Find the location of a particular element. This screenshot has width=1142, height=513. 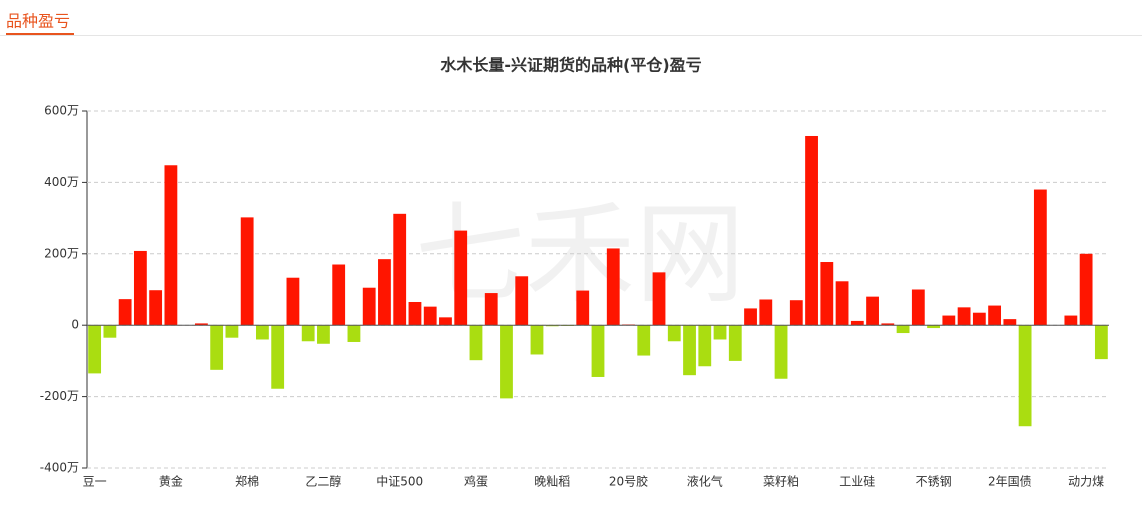

x-tick-label: 不锈钢 is located at coordinates (934, 482).